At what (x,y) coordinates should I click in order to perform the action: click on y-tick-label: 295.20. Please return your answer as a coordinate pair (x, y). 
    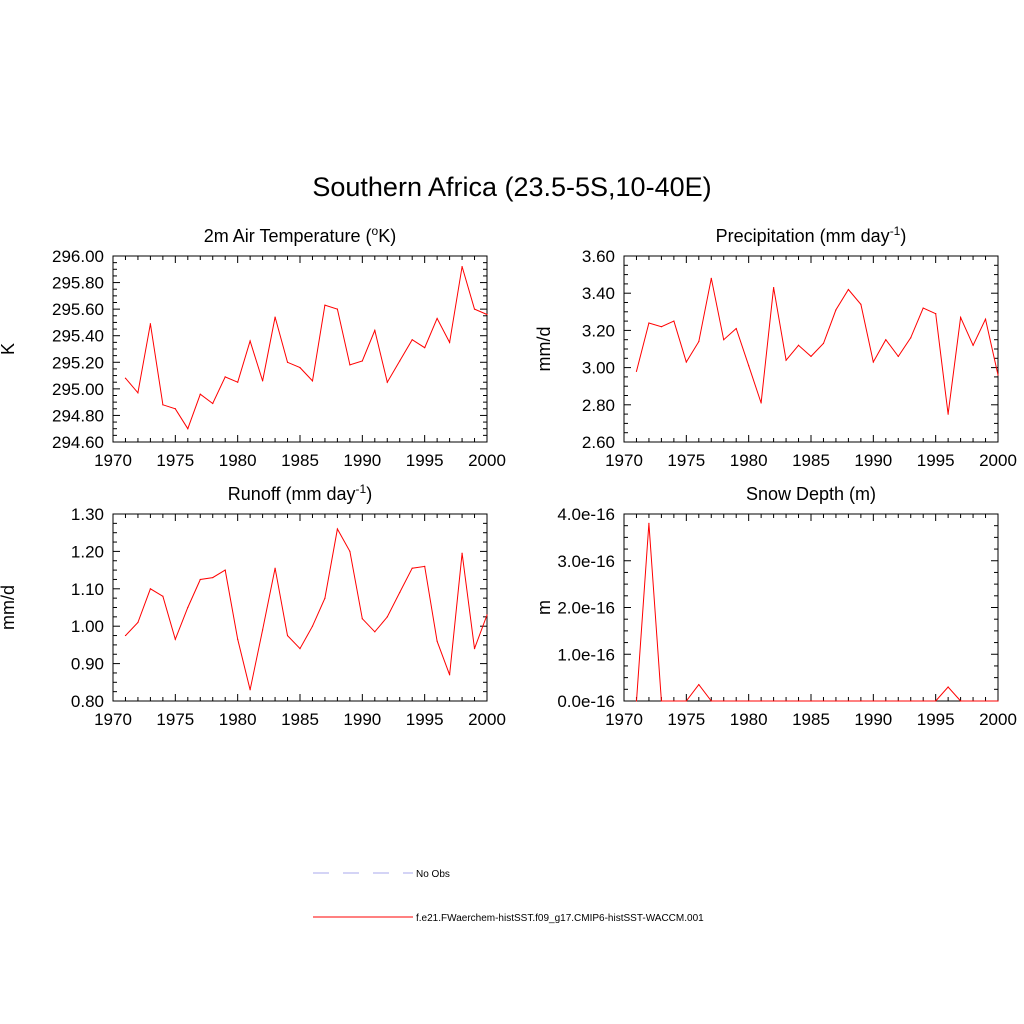
    Looking at the image, I should click on (78, 362).